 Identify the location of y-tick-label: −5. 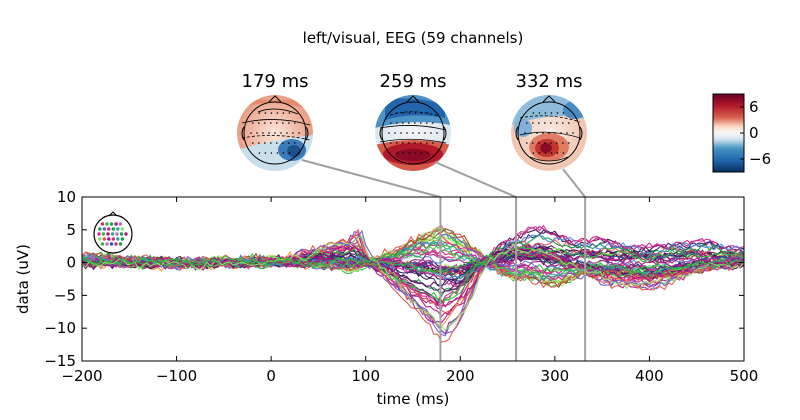
(65, 295).